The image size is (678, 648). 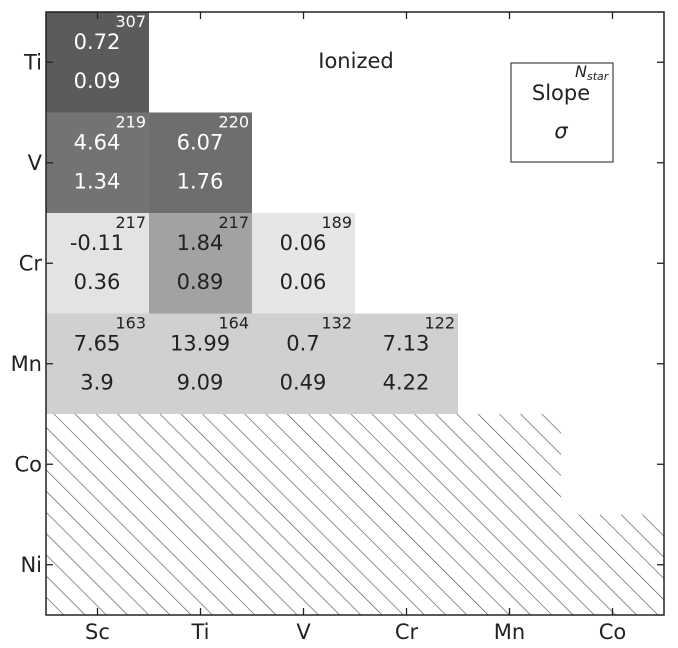 What do you see at coordinates (130, 21) in the screenshot?
I see `cell-count-label: 307` at bounding box center [130, 21].